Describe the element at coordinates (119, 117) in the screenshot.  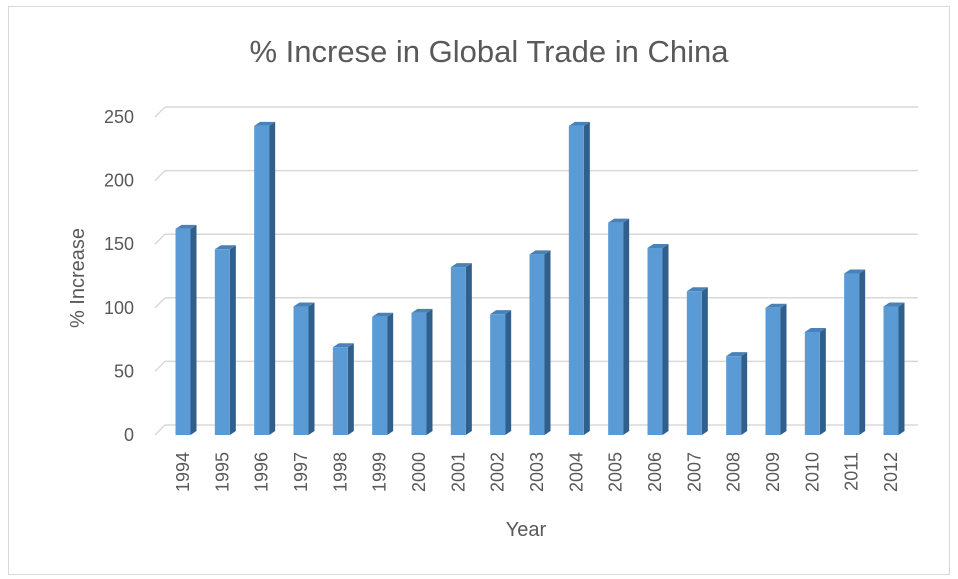
I see `y-tick-label: 250` at that location.